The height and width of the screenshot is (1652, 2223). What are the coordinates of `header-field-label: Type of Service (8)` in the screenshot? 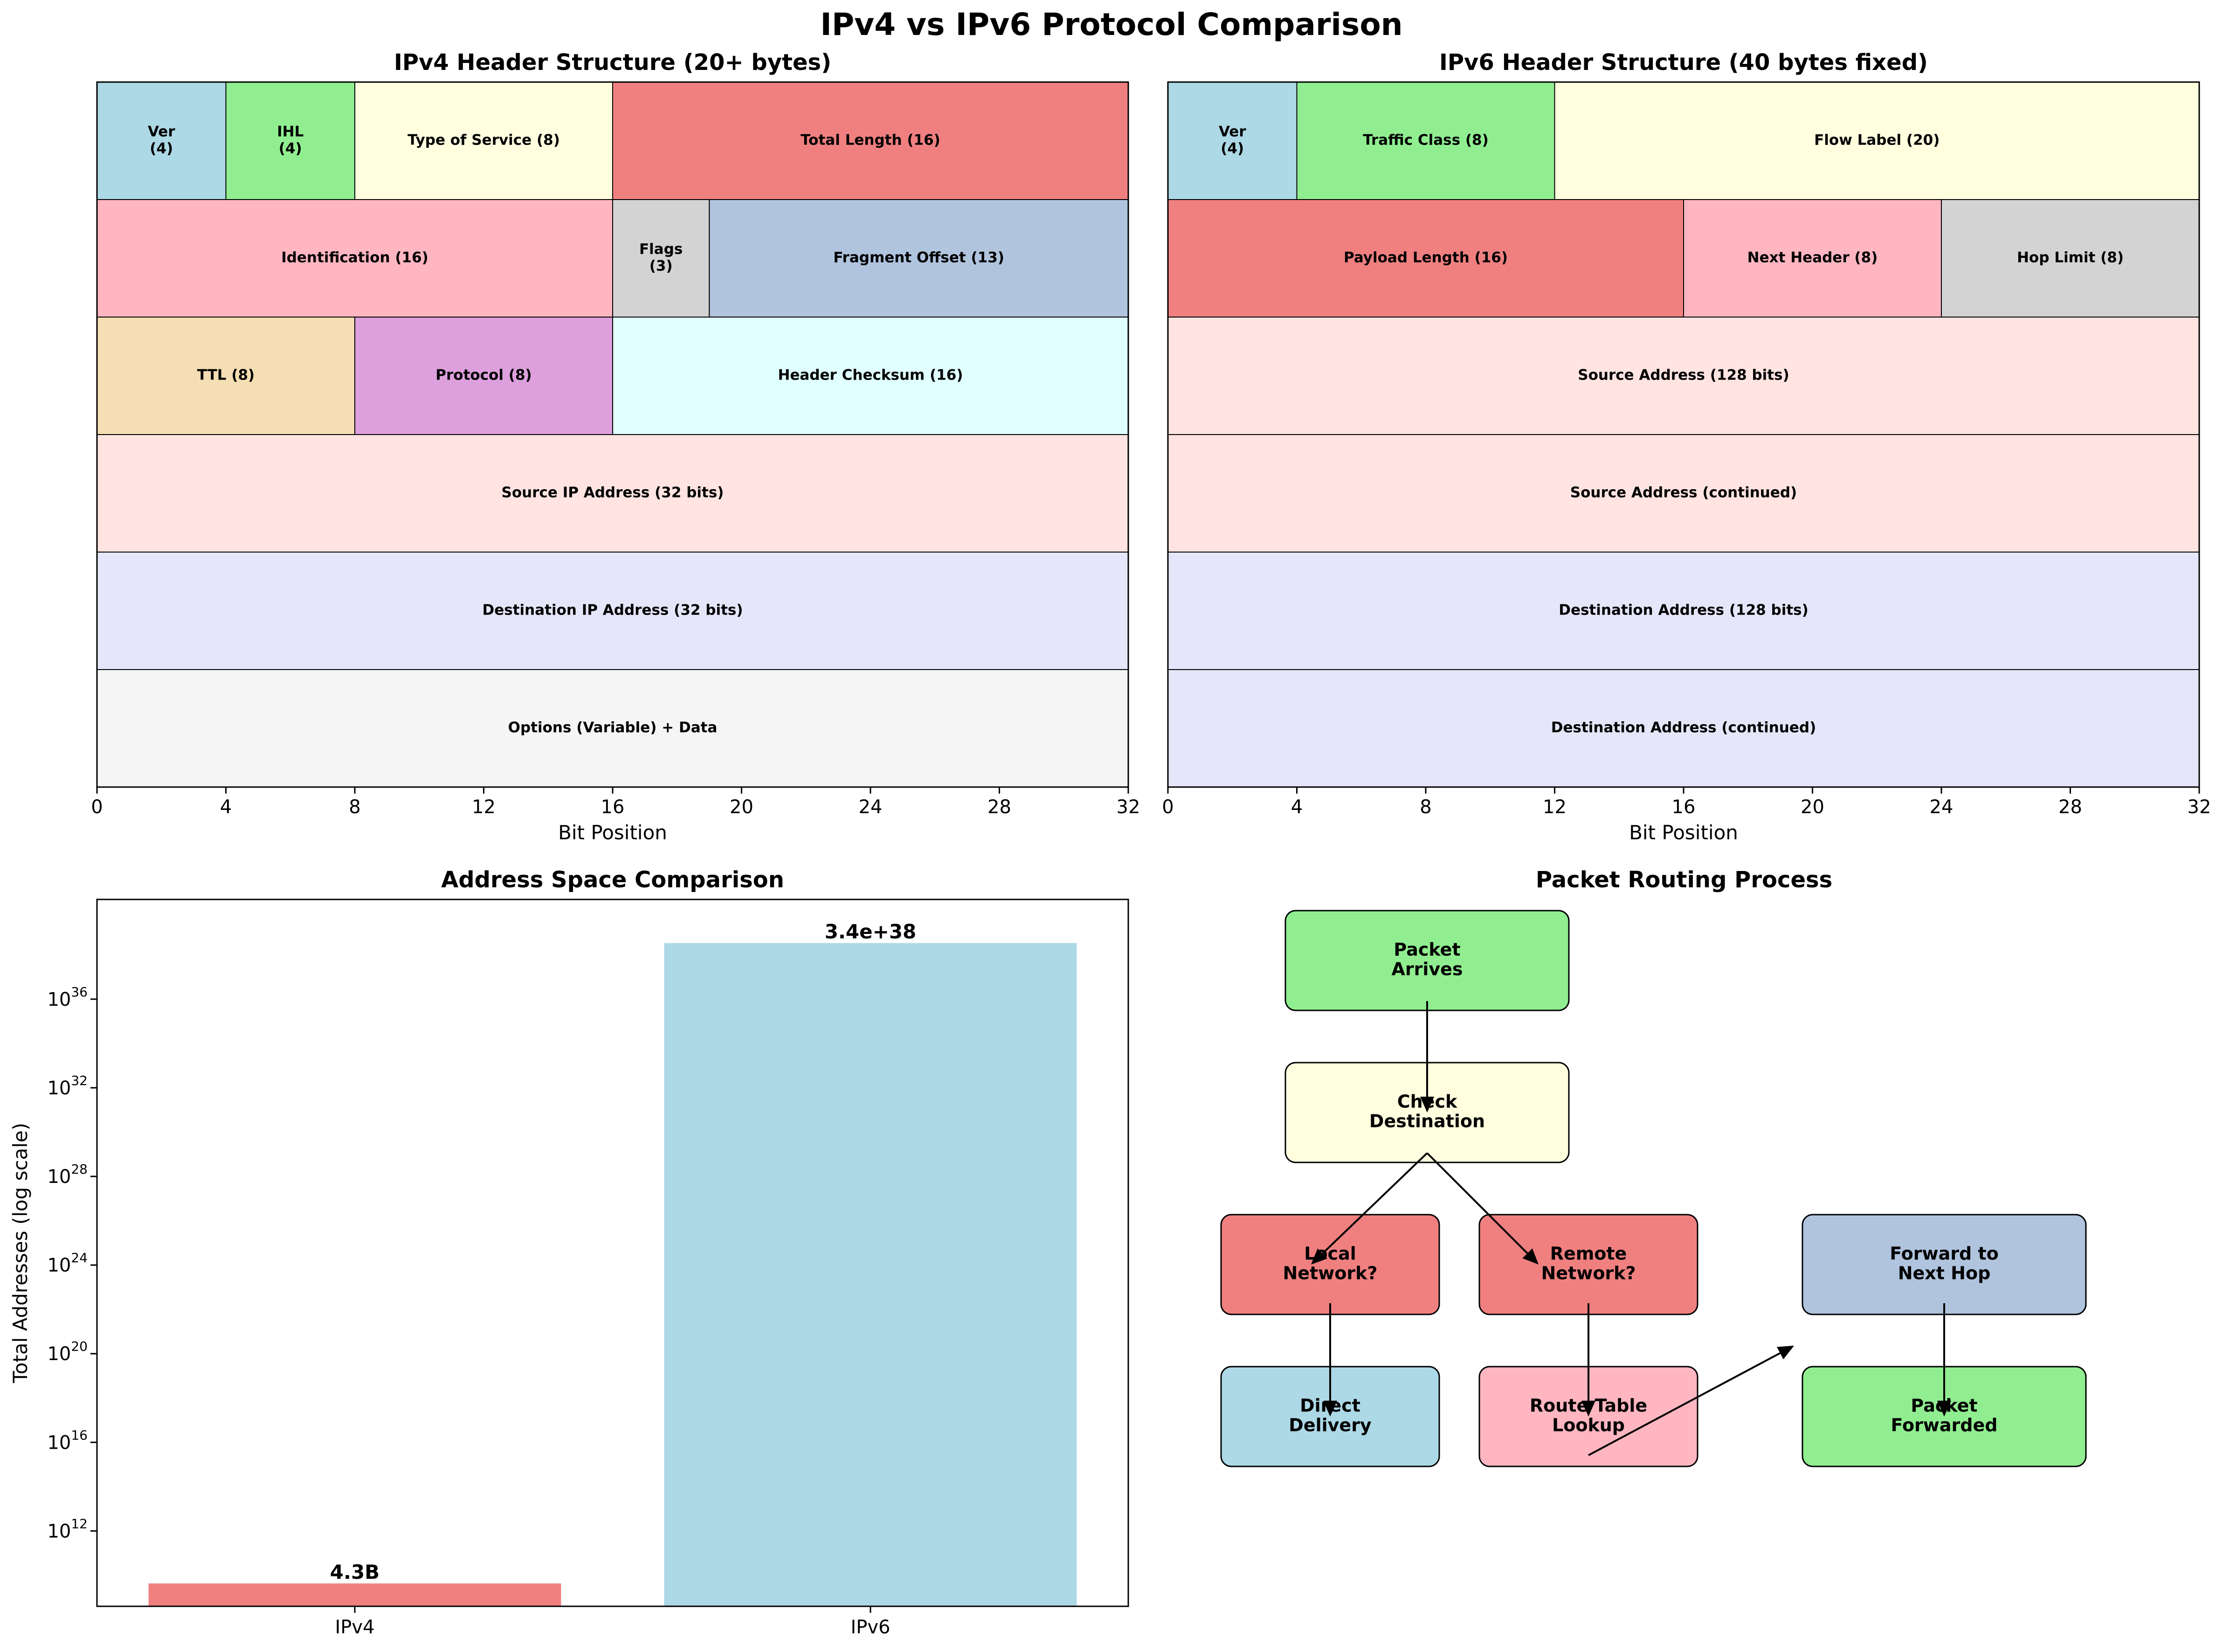 It's located at (483, 140).